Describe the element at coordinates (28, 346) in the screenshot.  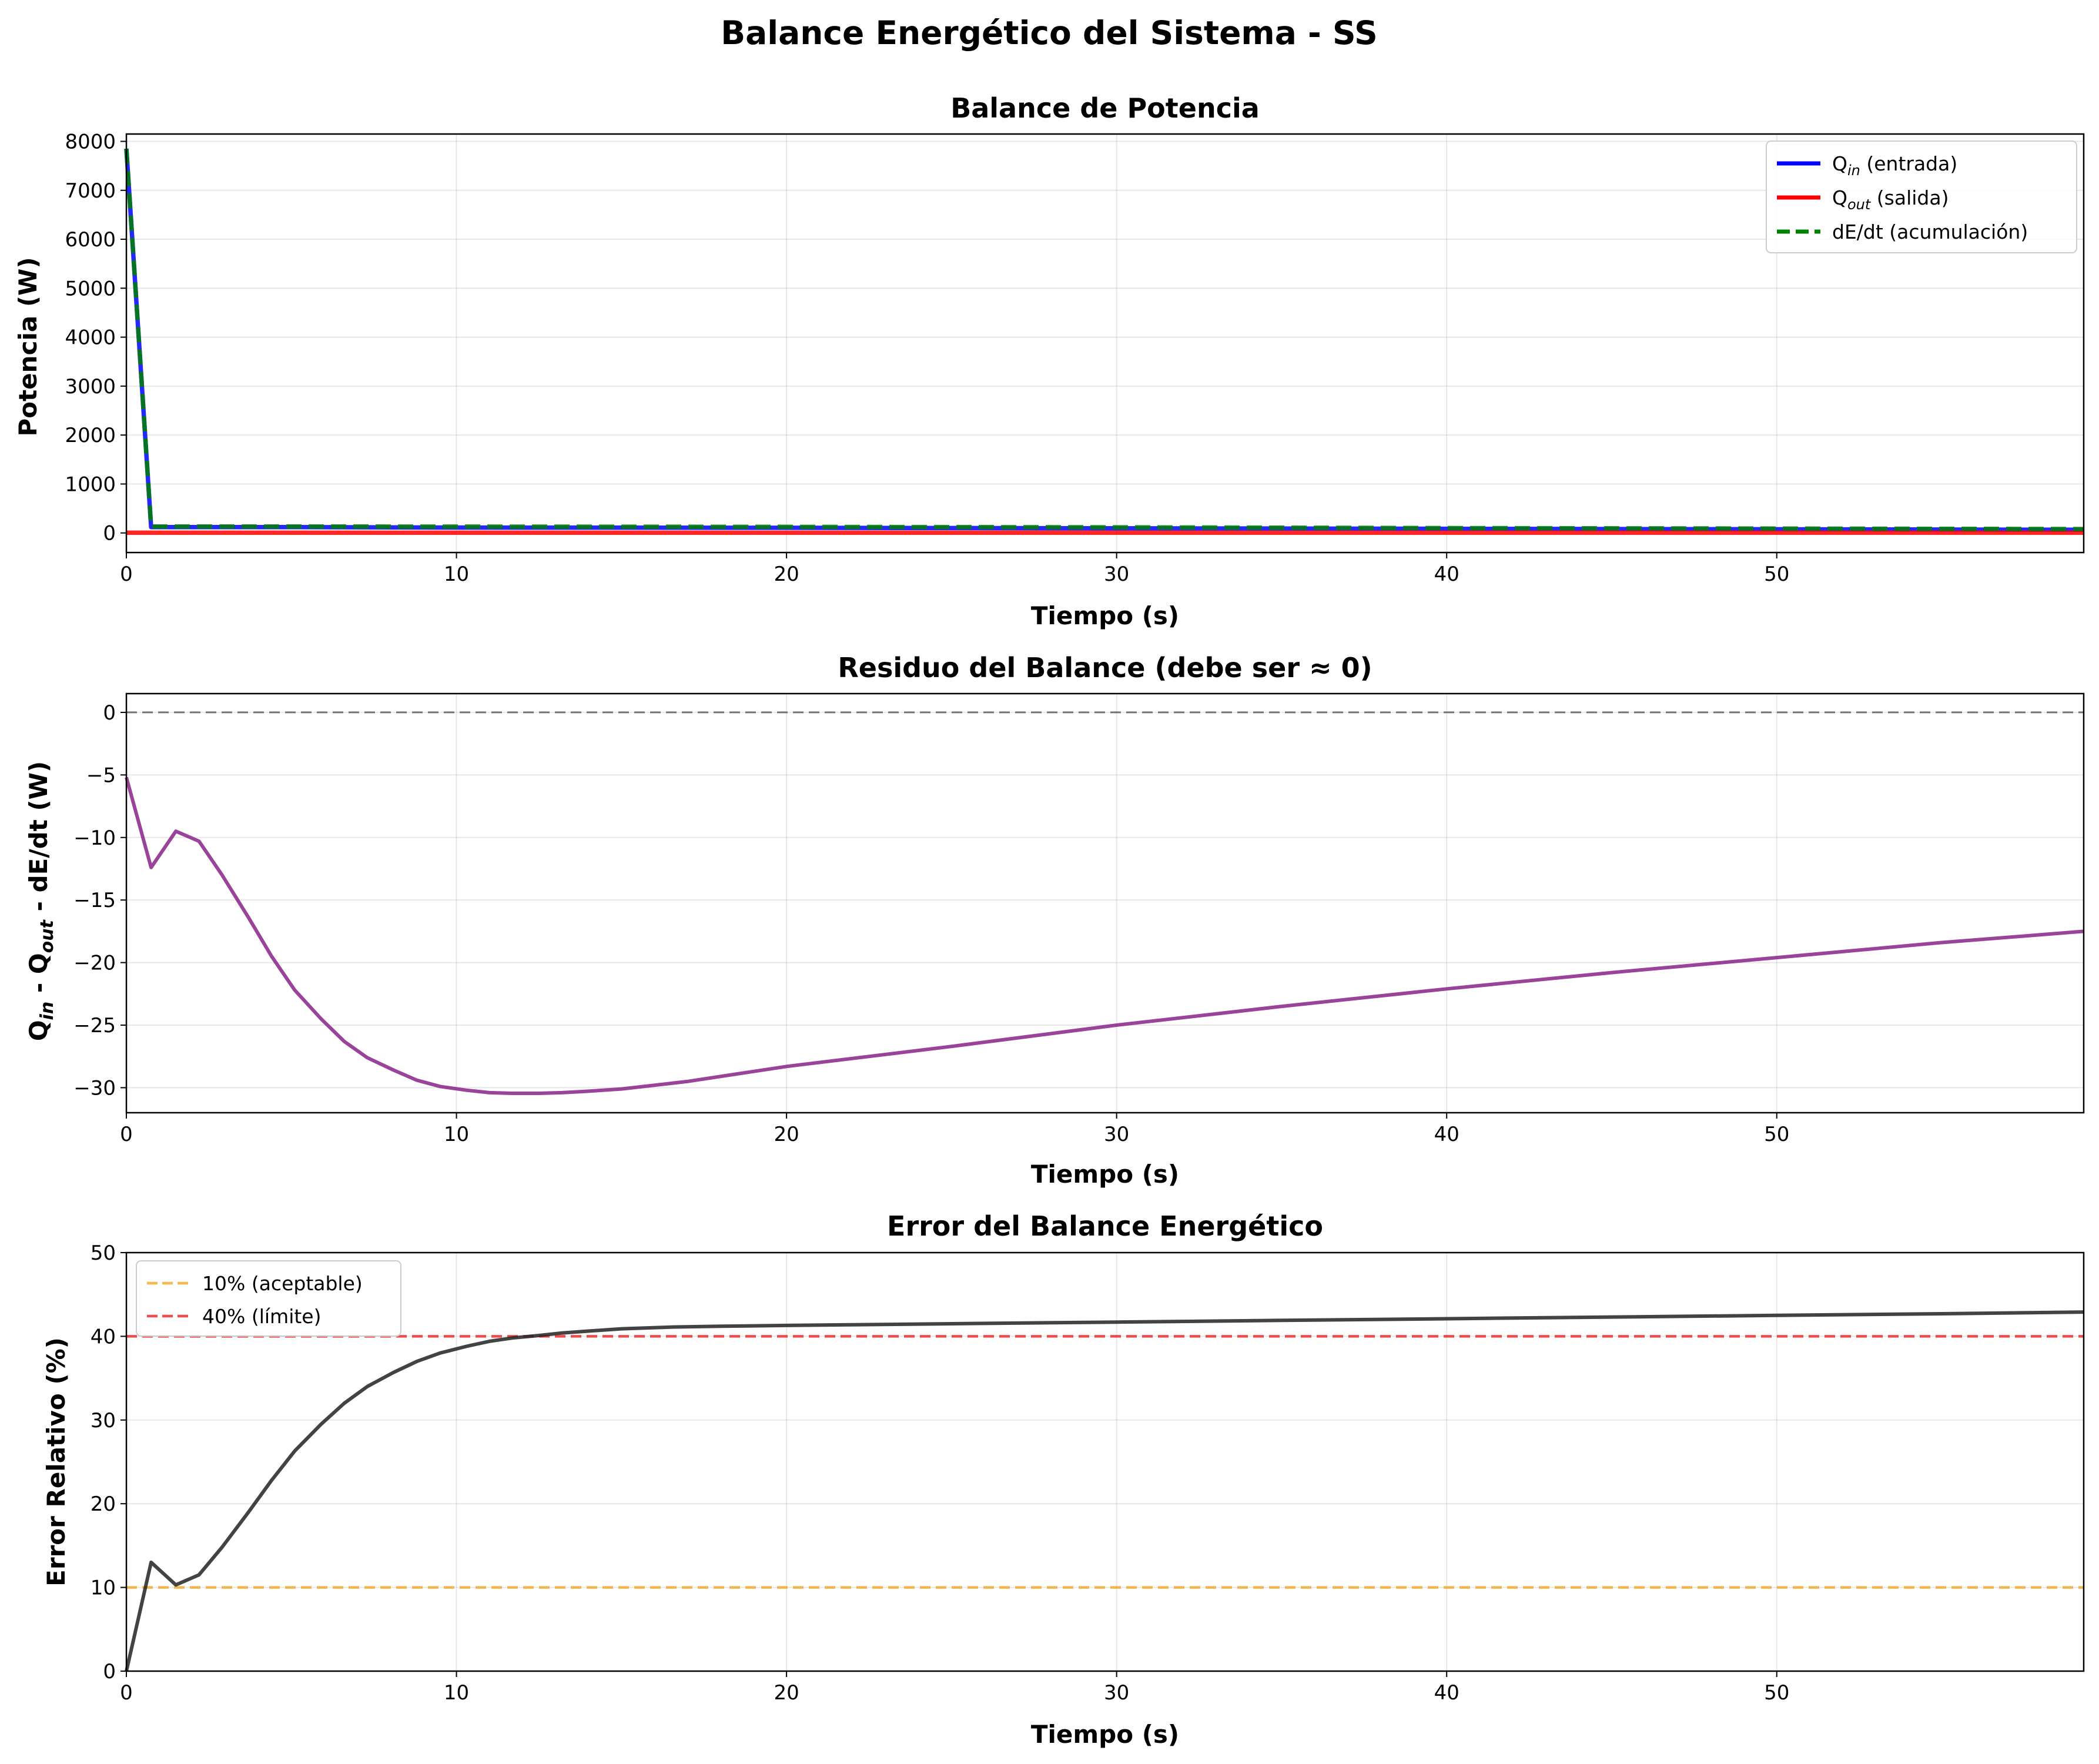
I see `y-axis-label: Potencia (W)` at that location.